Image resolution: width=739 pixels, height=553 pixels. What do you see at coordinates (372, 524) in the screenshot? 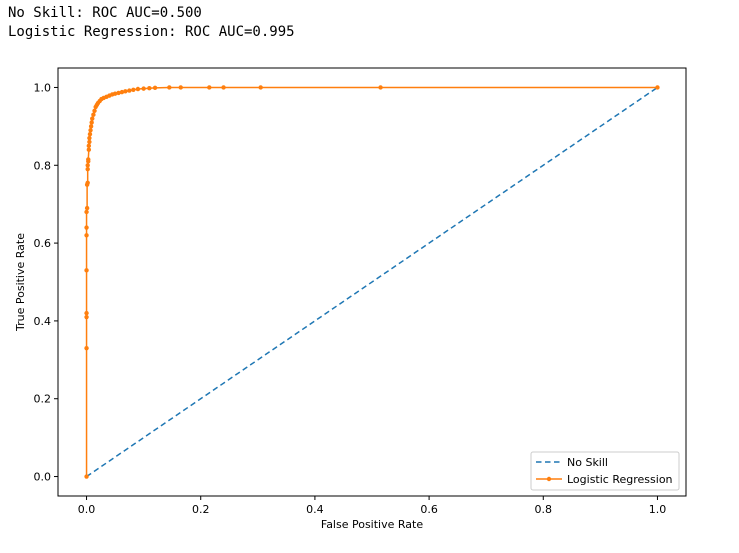
I see `x-axis-label: False Positive Rate` at bounding box center [372, 524].